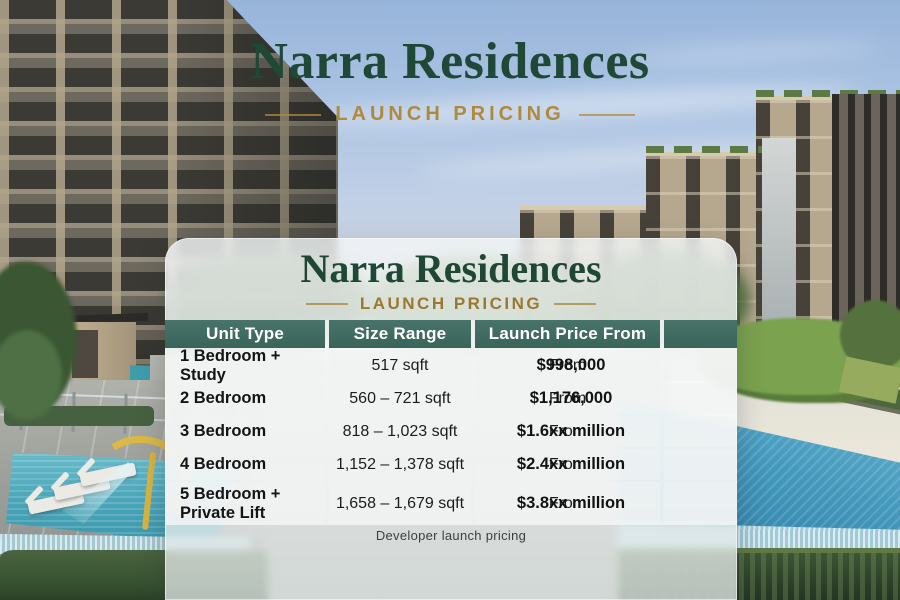 The image size is (900, 600). What do you see at coordinates (567, 334) in the screenshot?
I see `column-header-launch-price: Launch Price From` at bounding box center [567, 334].